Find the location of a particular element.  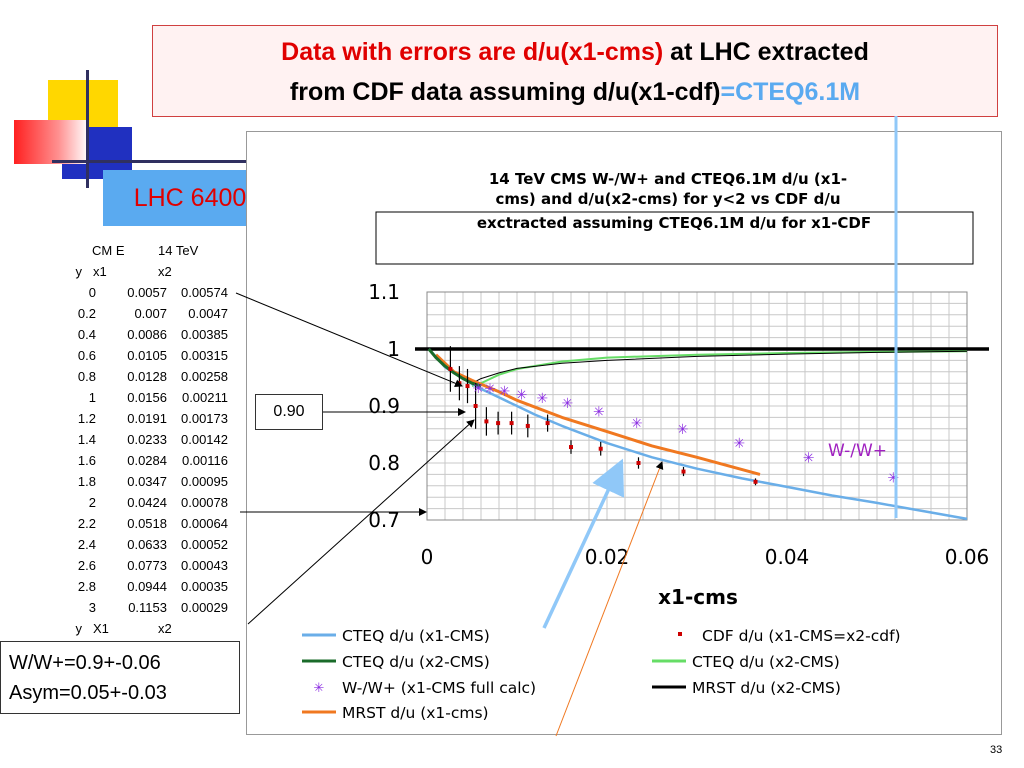

value-box: 0.90 is located at coordinates (289, 412).